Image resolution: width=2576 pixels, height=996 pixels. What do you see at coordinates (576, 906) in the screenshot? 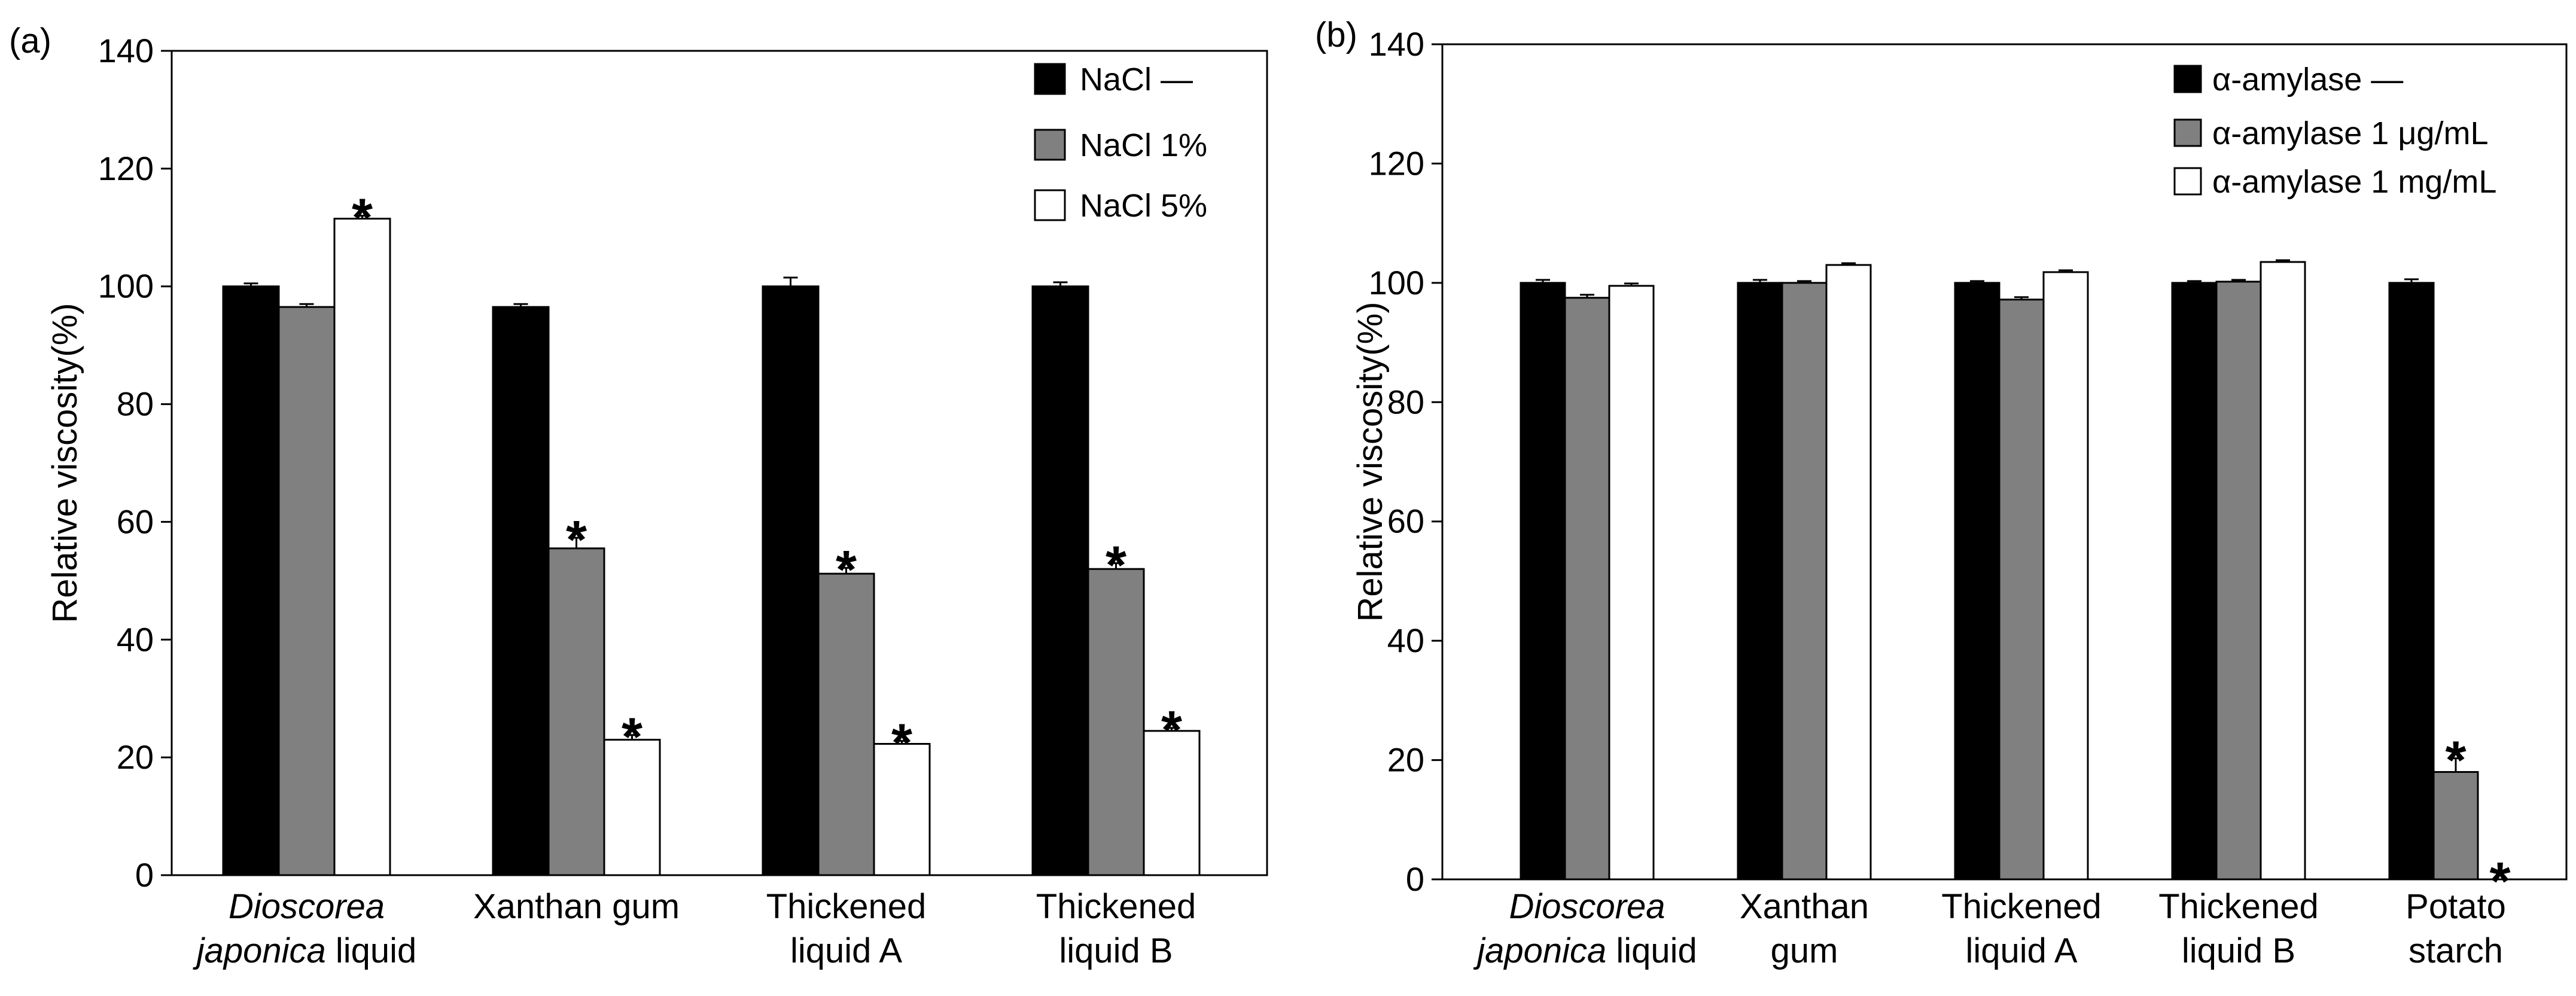
I see `x-category-label: Xanthan gum` at bounding box center [576, 906].